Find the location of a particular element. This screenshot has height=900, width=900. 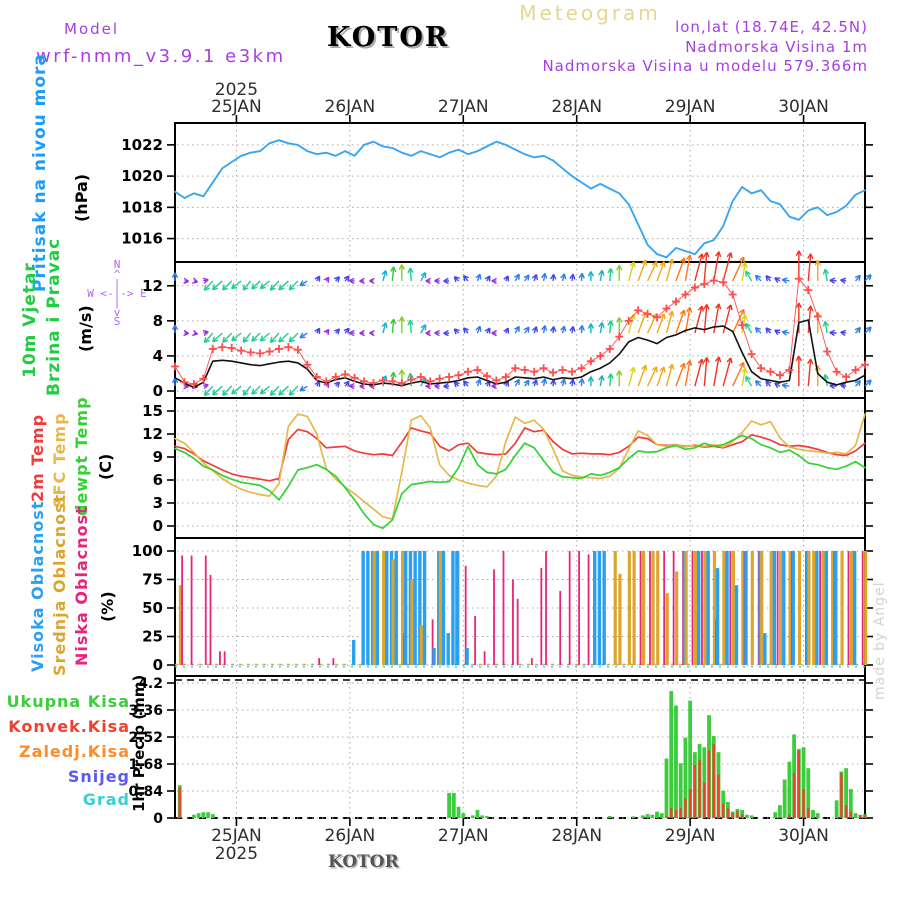

svg-text: 1016 is located at coordinates (142, 239).